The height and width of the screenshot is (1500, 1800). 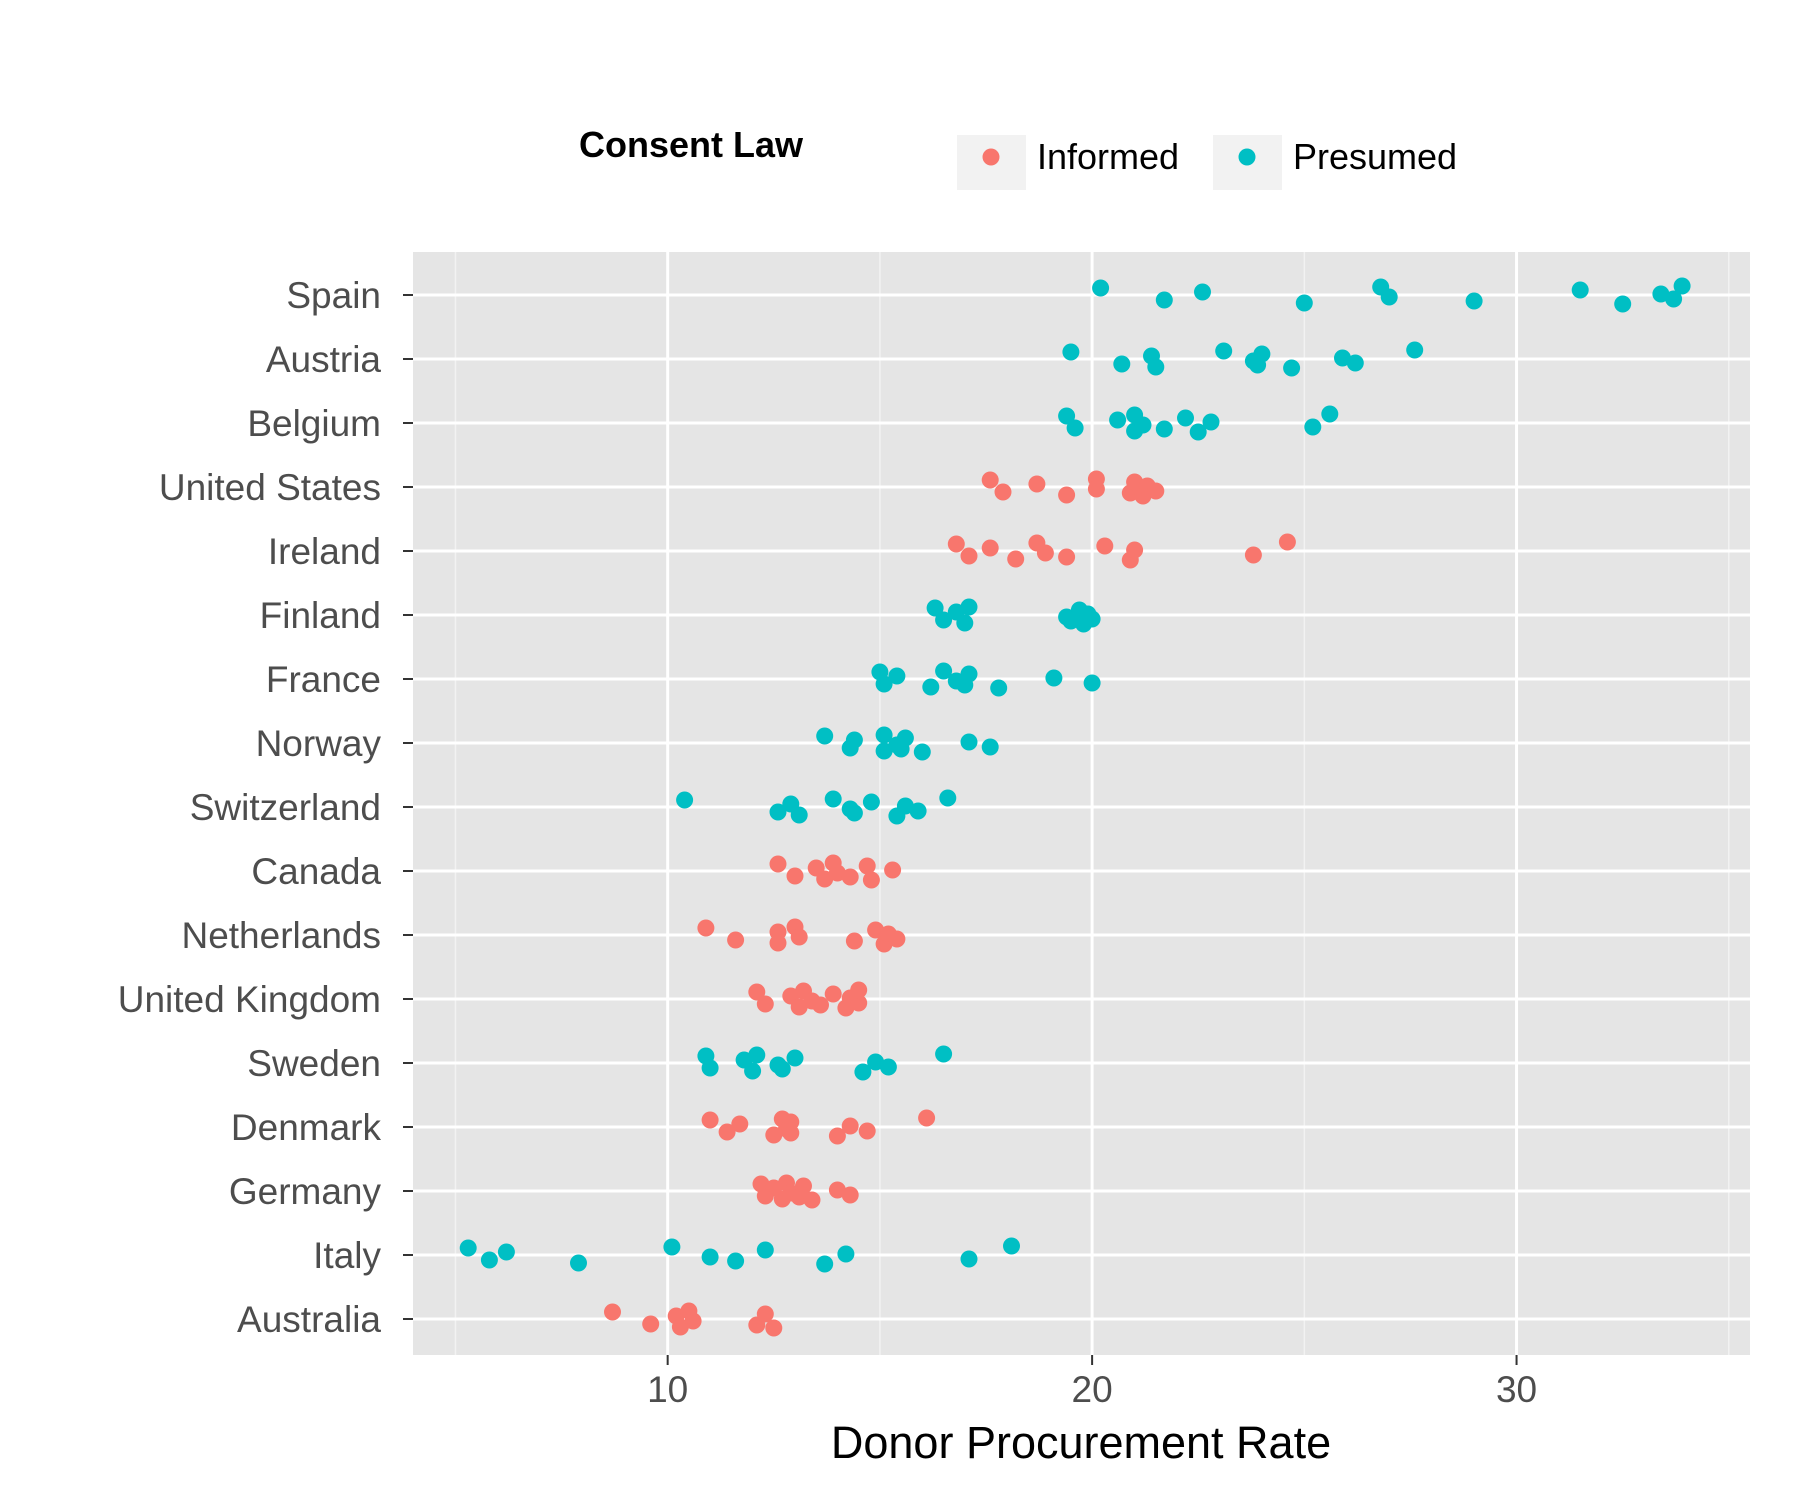 What do you see at coordinates (1247, 157) in the screenshot?
I see `legend-key-presumed-dot` at bounding box center [1247, 157].